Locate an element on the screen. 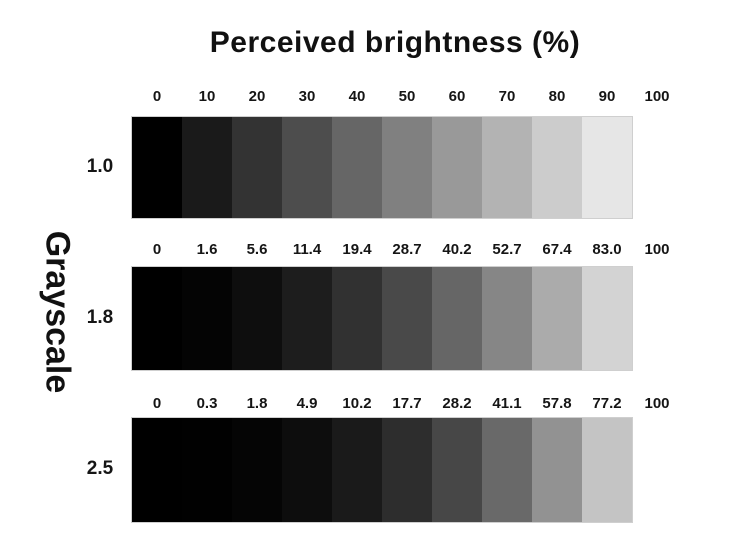 This screenshot has width=750, height=550. tick-label: 17.7 is located at coordinates (407, 403).